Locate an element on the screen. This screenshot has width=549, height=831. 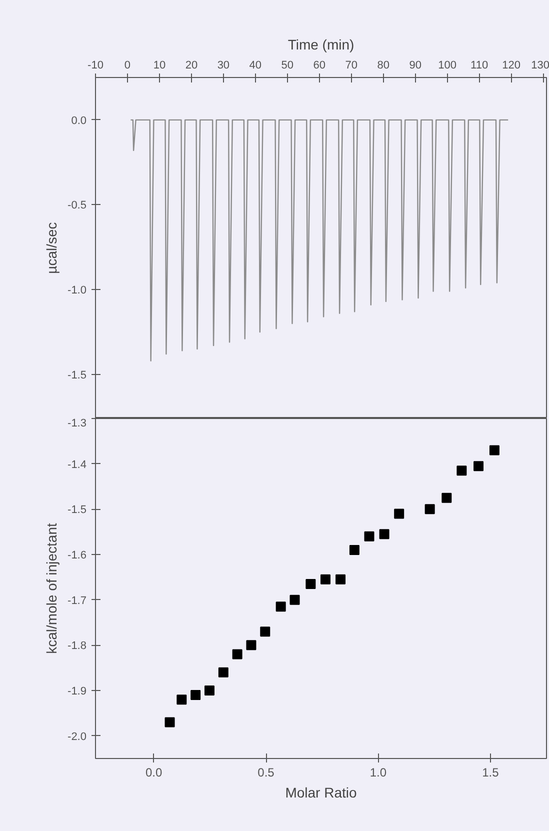
x-tick-label: 70 is located at coordinates (351, 66).